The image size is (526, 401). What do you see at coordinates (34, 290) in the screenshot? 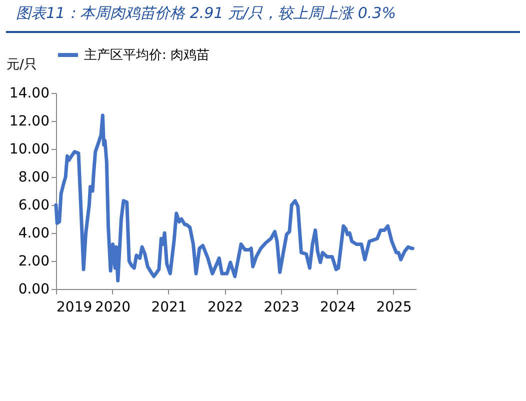
I see `y-tick-label: 0.00` at bounding box center [34, 290].